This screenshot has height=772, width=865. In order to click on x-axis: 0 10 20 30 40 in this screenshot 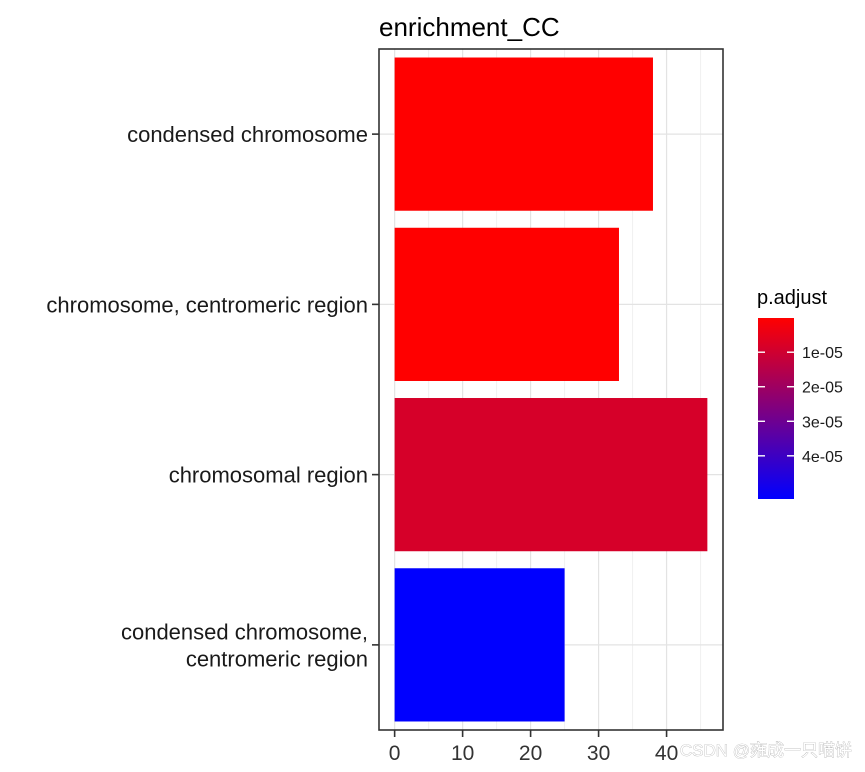, I will do `click(533, 747)`.